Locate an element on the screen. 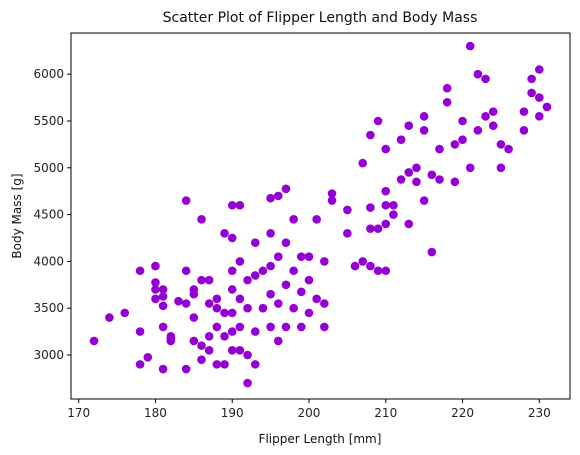 The width and height of the screenshot is (580, 455). x-tick-label: 200 is located at coordinates (309, 413).